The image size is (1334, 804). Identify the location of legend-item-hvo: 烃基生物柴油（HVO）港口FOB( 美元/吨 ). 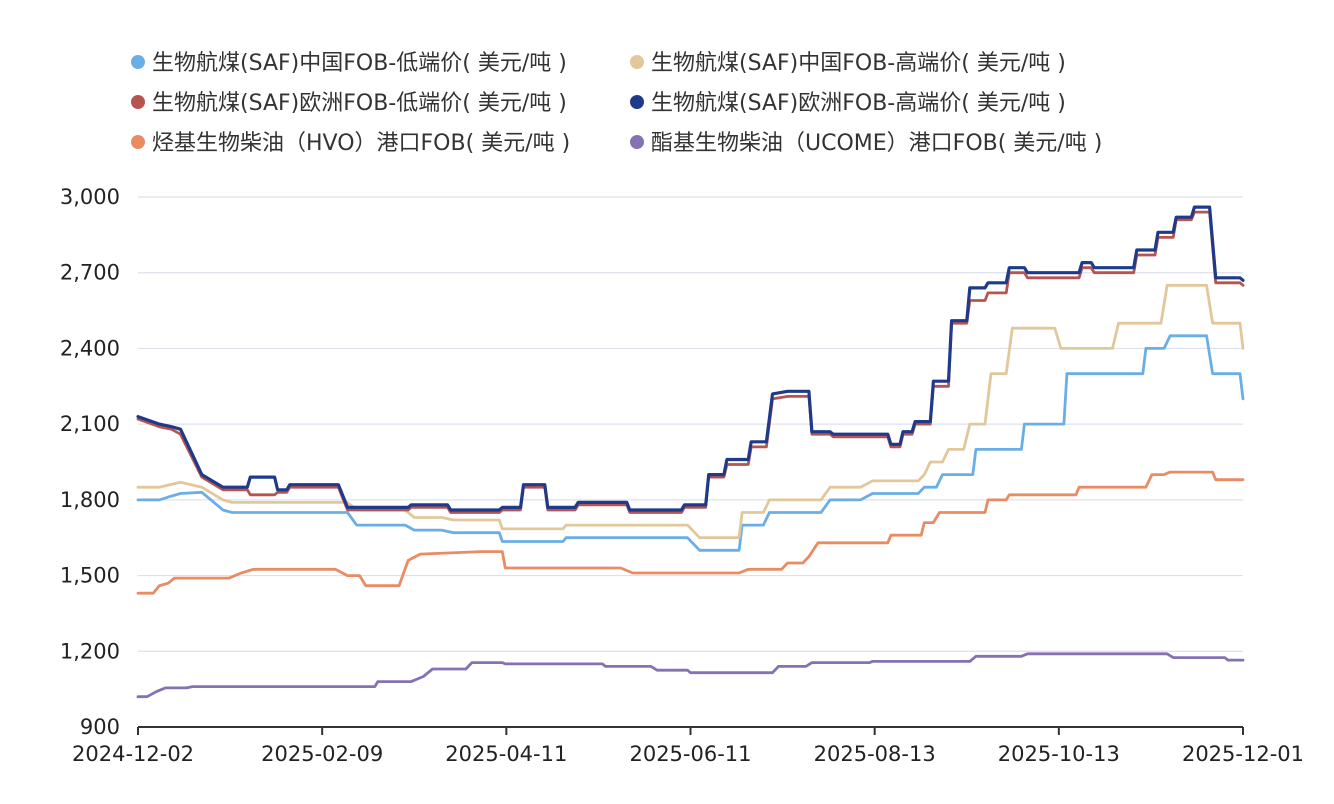
(350, 143).